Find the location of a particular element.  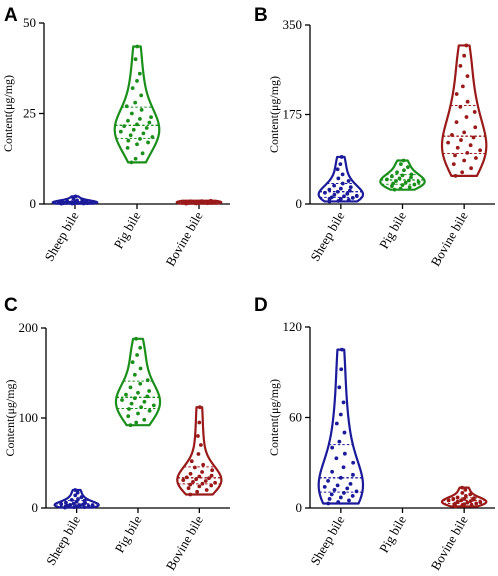

panel-label: B is located at coordinates (261, 15).